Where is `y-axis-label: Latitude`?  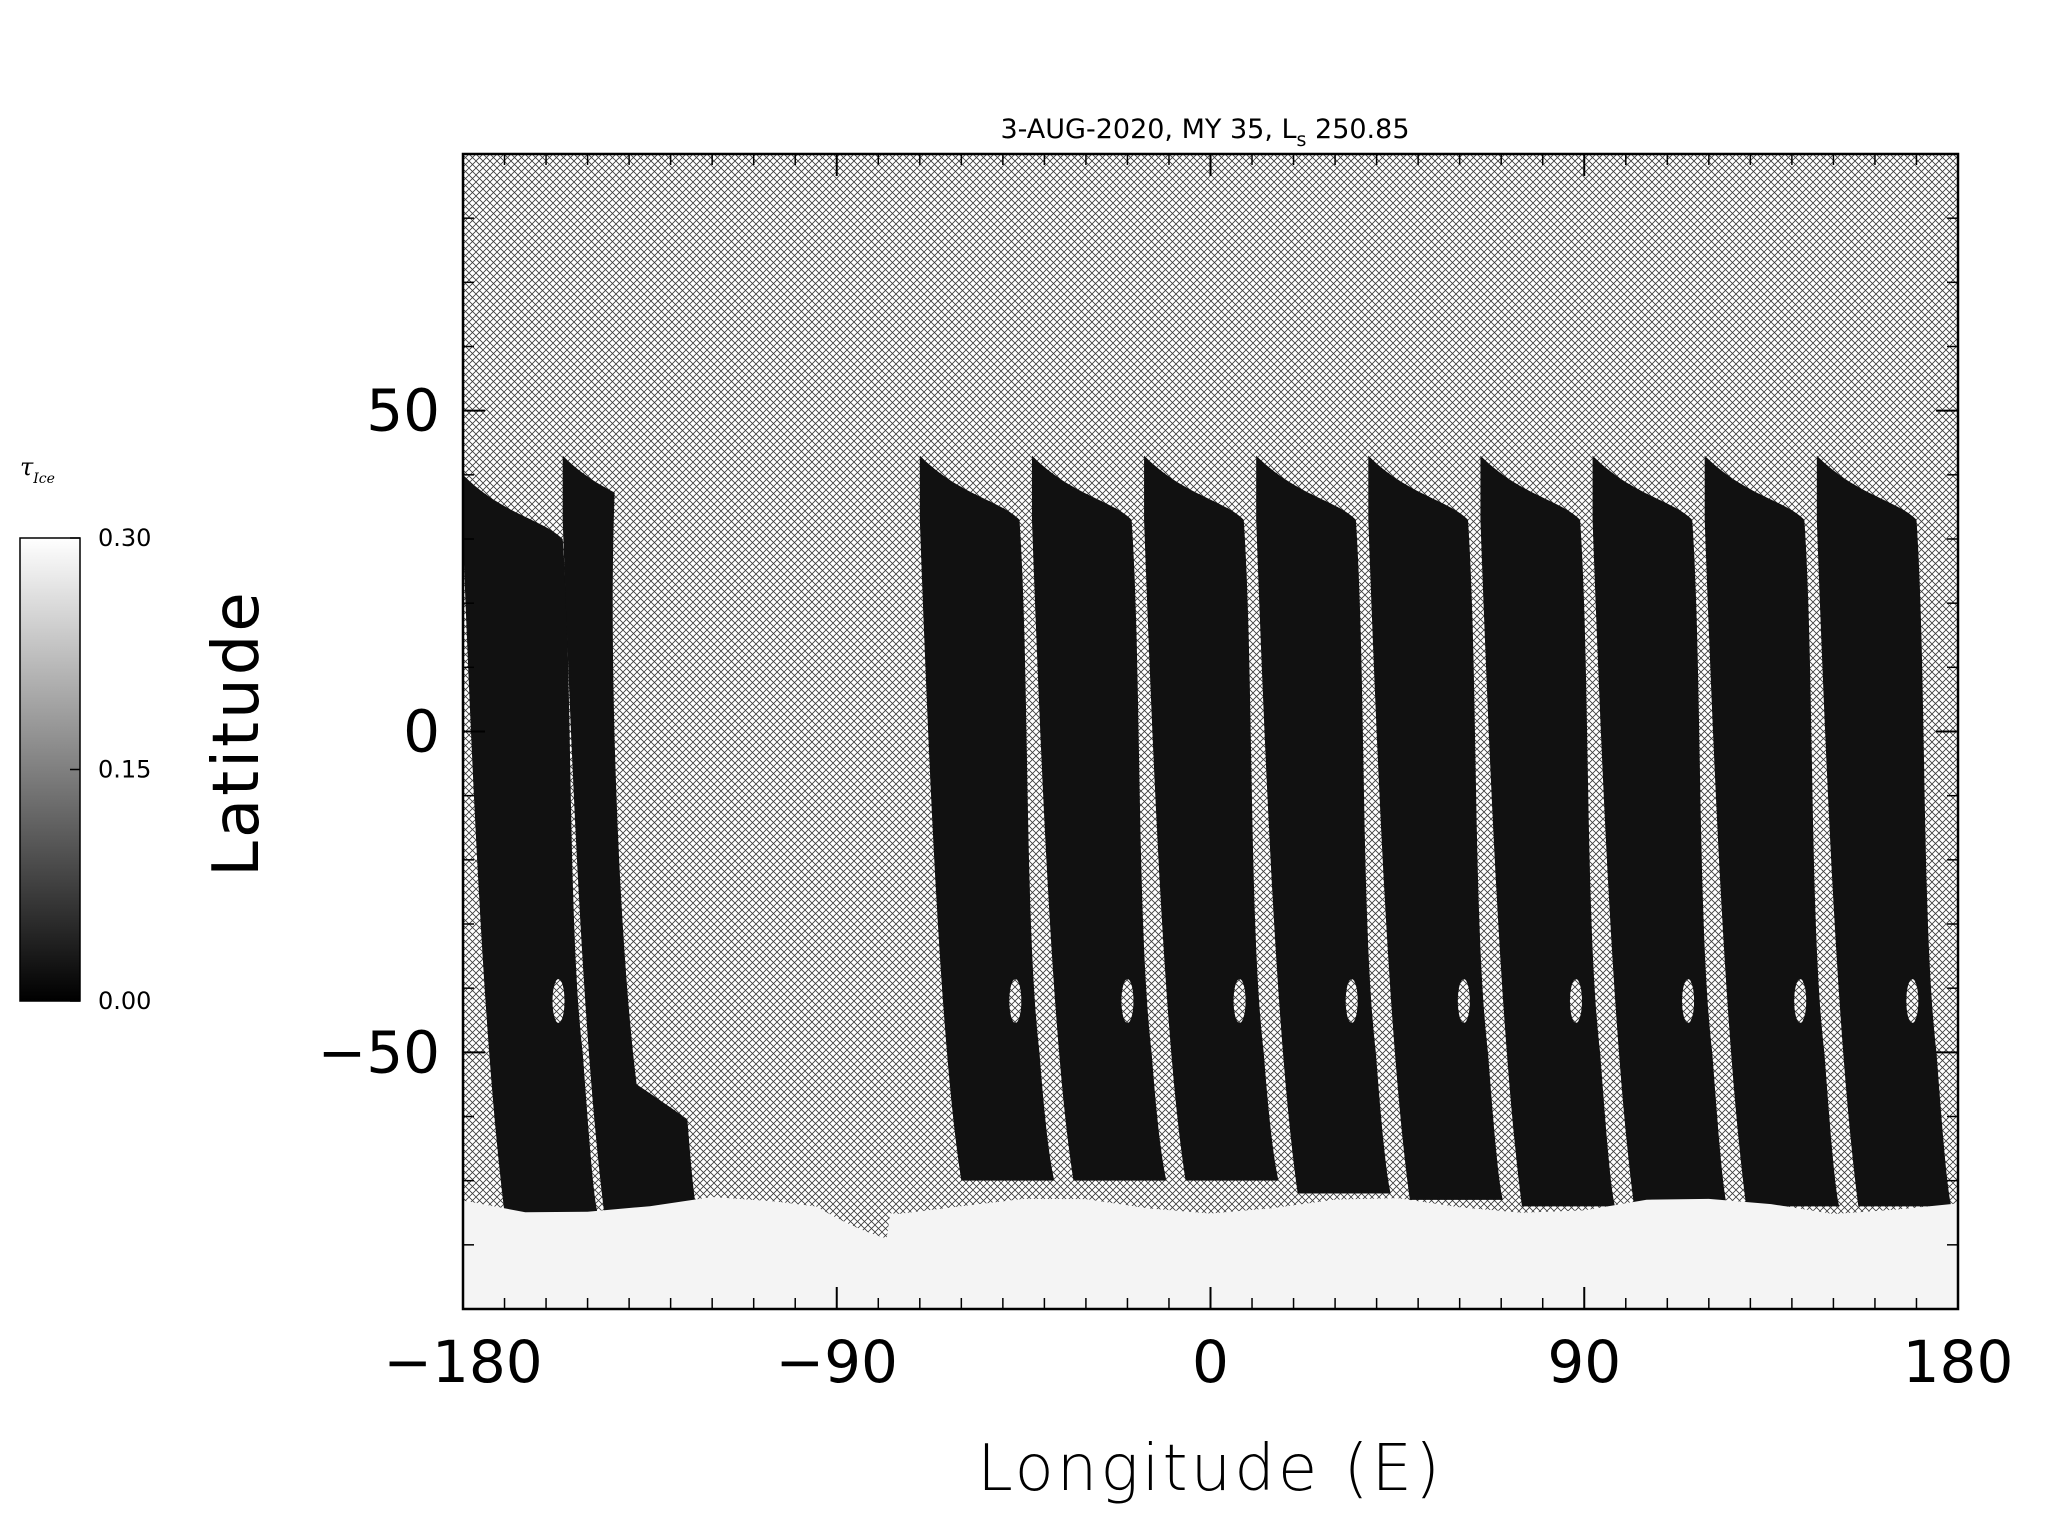
y-axis-label: Latitude is located at coordinates (237, 732).